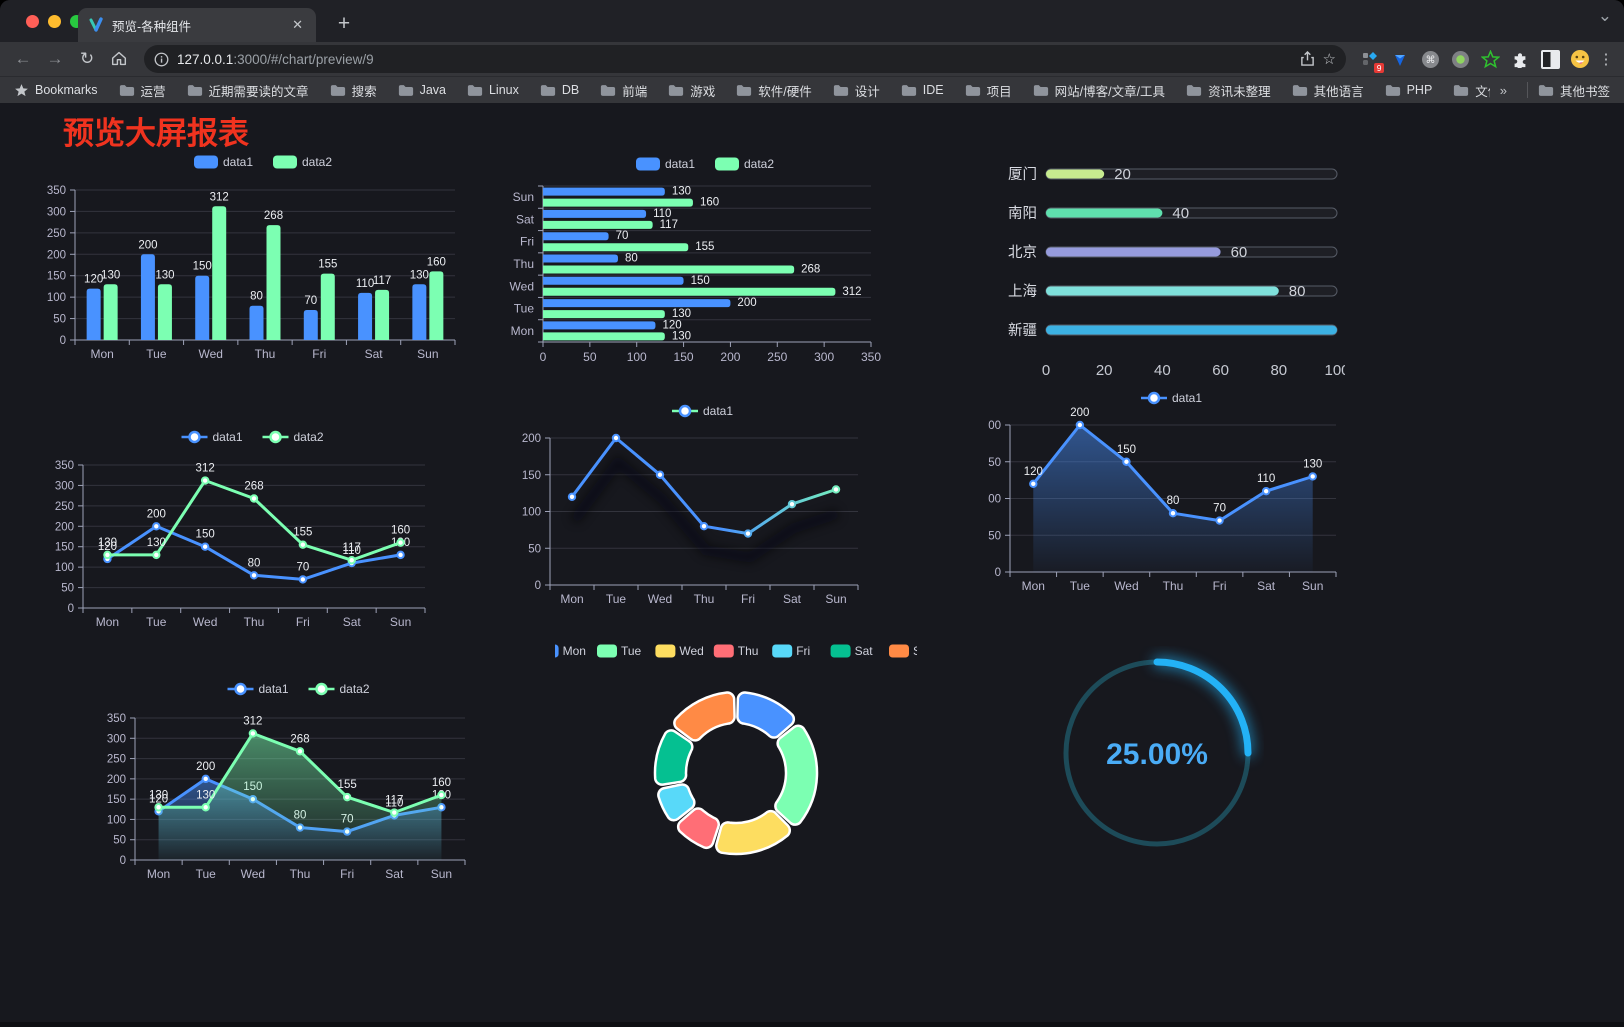 This screenshot has width=1624, height=1027. Describe the element at coordinates (374, 354) in the screenshot. I see `svg-text: Sat` at that location.